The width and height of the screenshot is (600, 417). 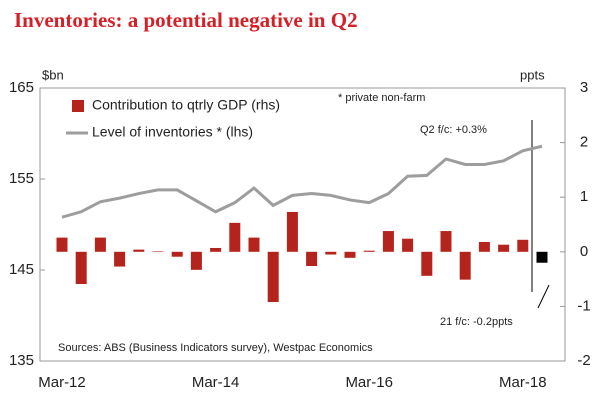 What do you see at coordinates (21, 87) in the screenshot?
I see `y-tick-label: 165` at bounding box center [21, 87].